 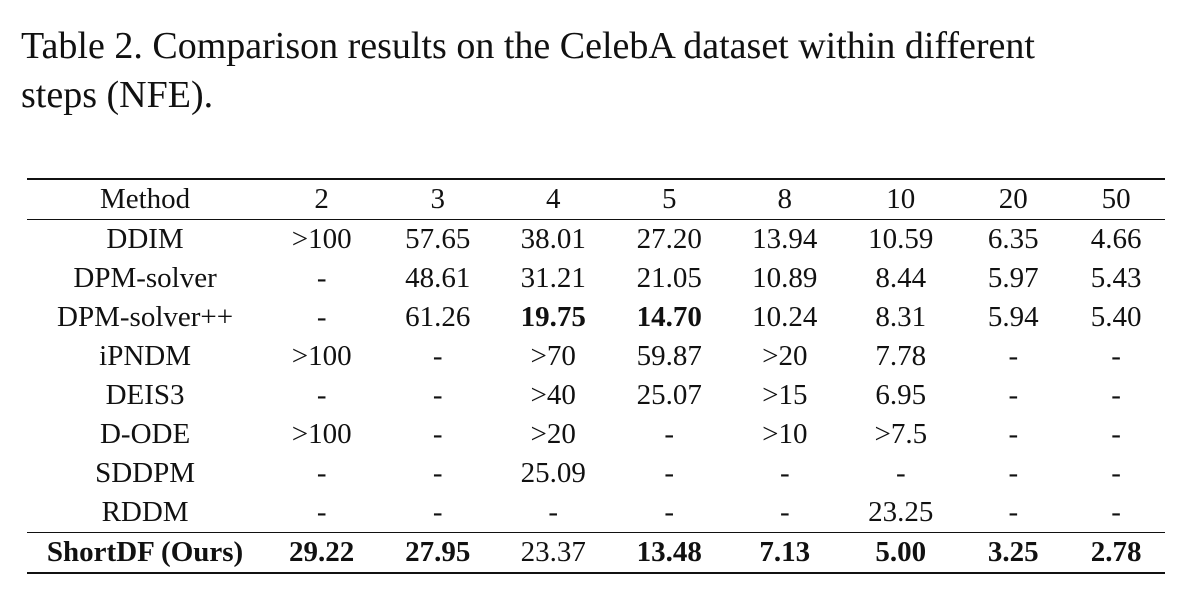 I want to click on value-cell: 23.25, so click(x=901, y=512).